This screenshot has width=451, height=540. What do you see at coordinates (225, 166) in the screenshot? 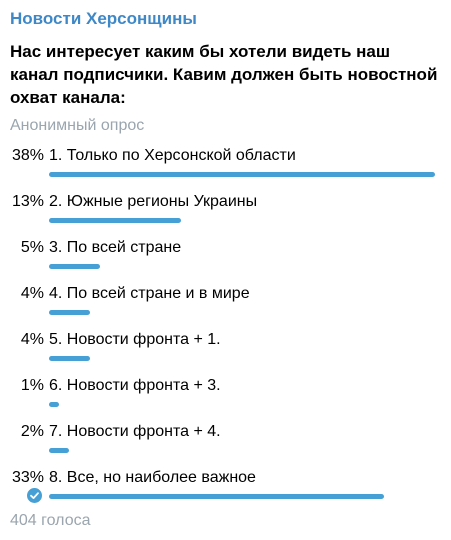
I see `poll-option: 38% 1. Только по Херсонской области` at bounding box center [225, 166].